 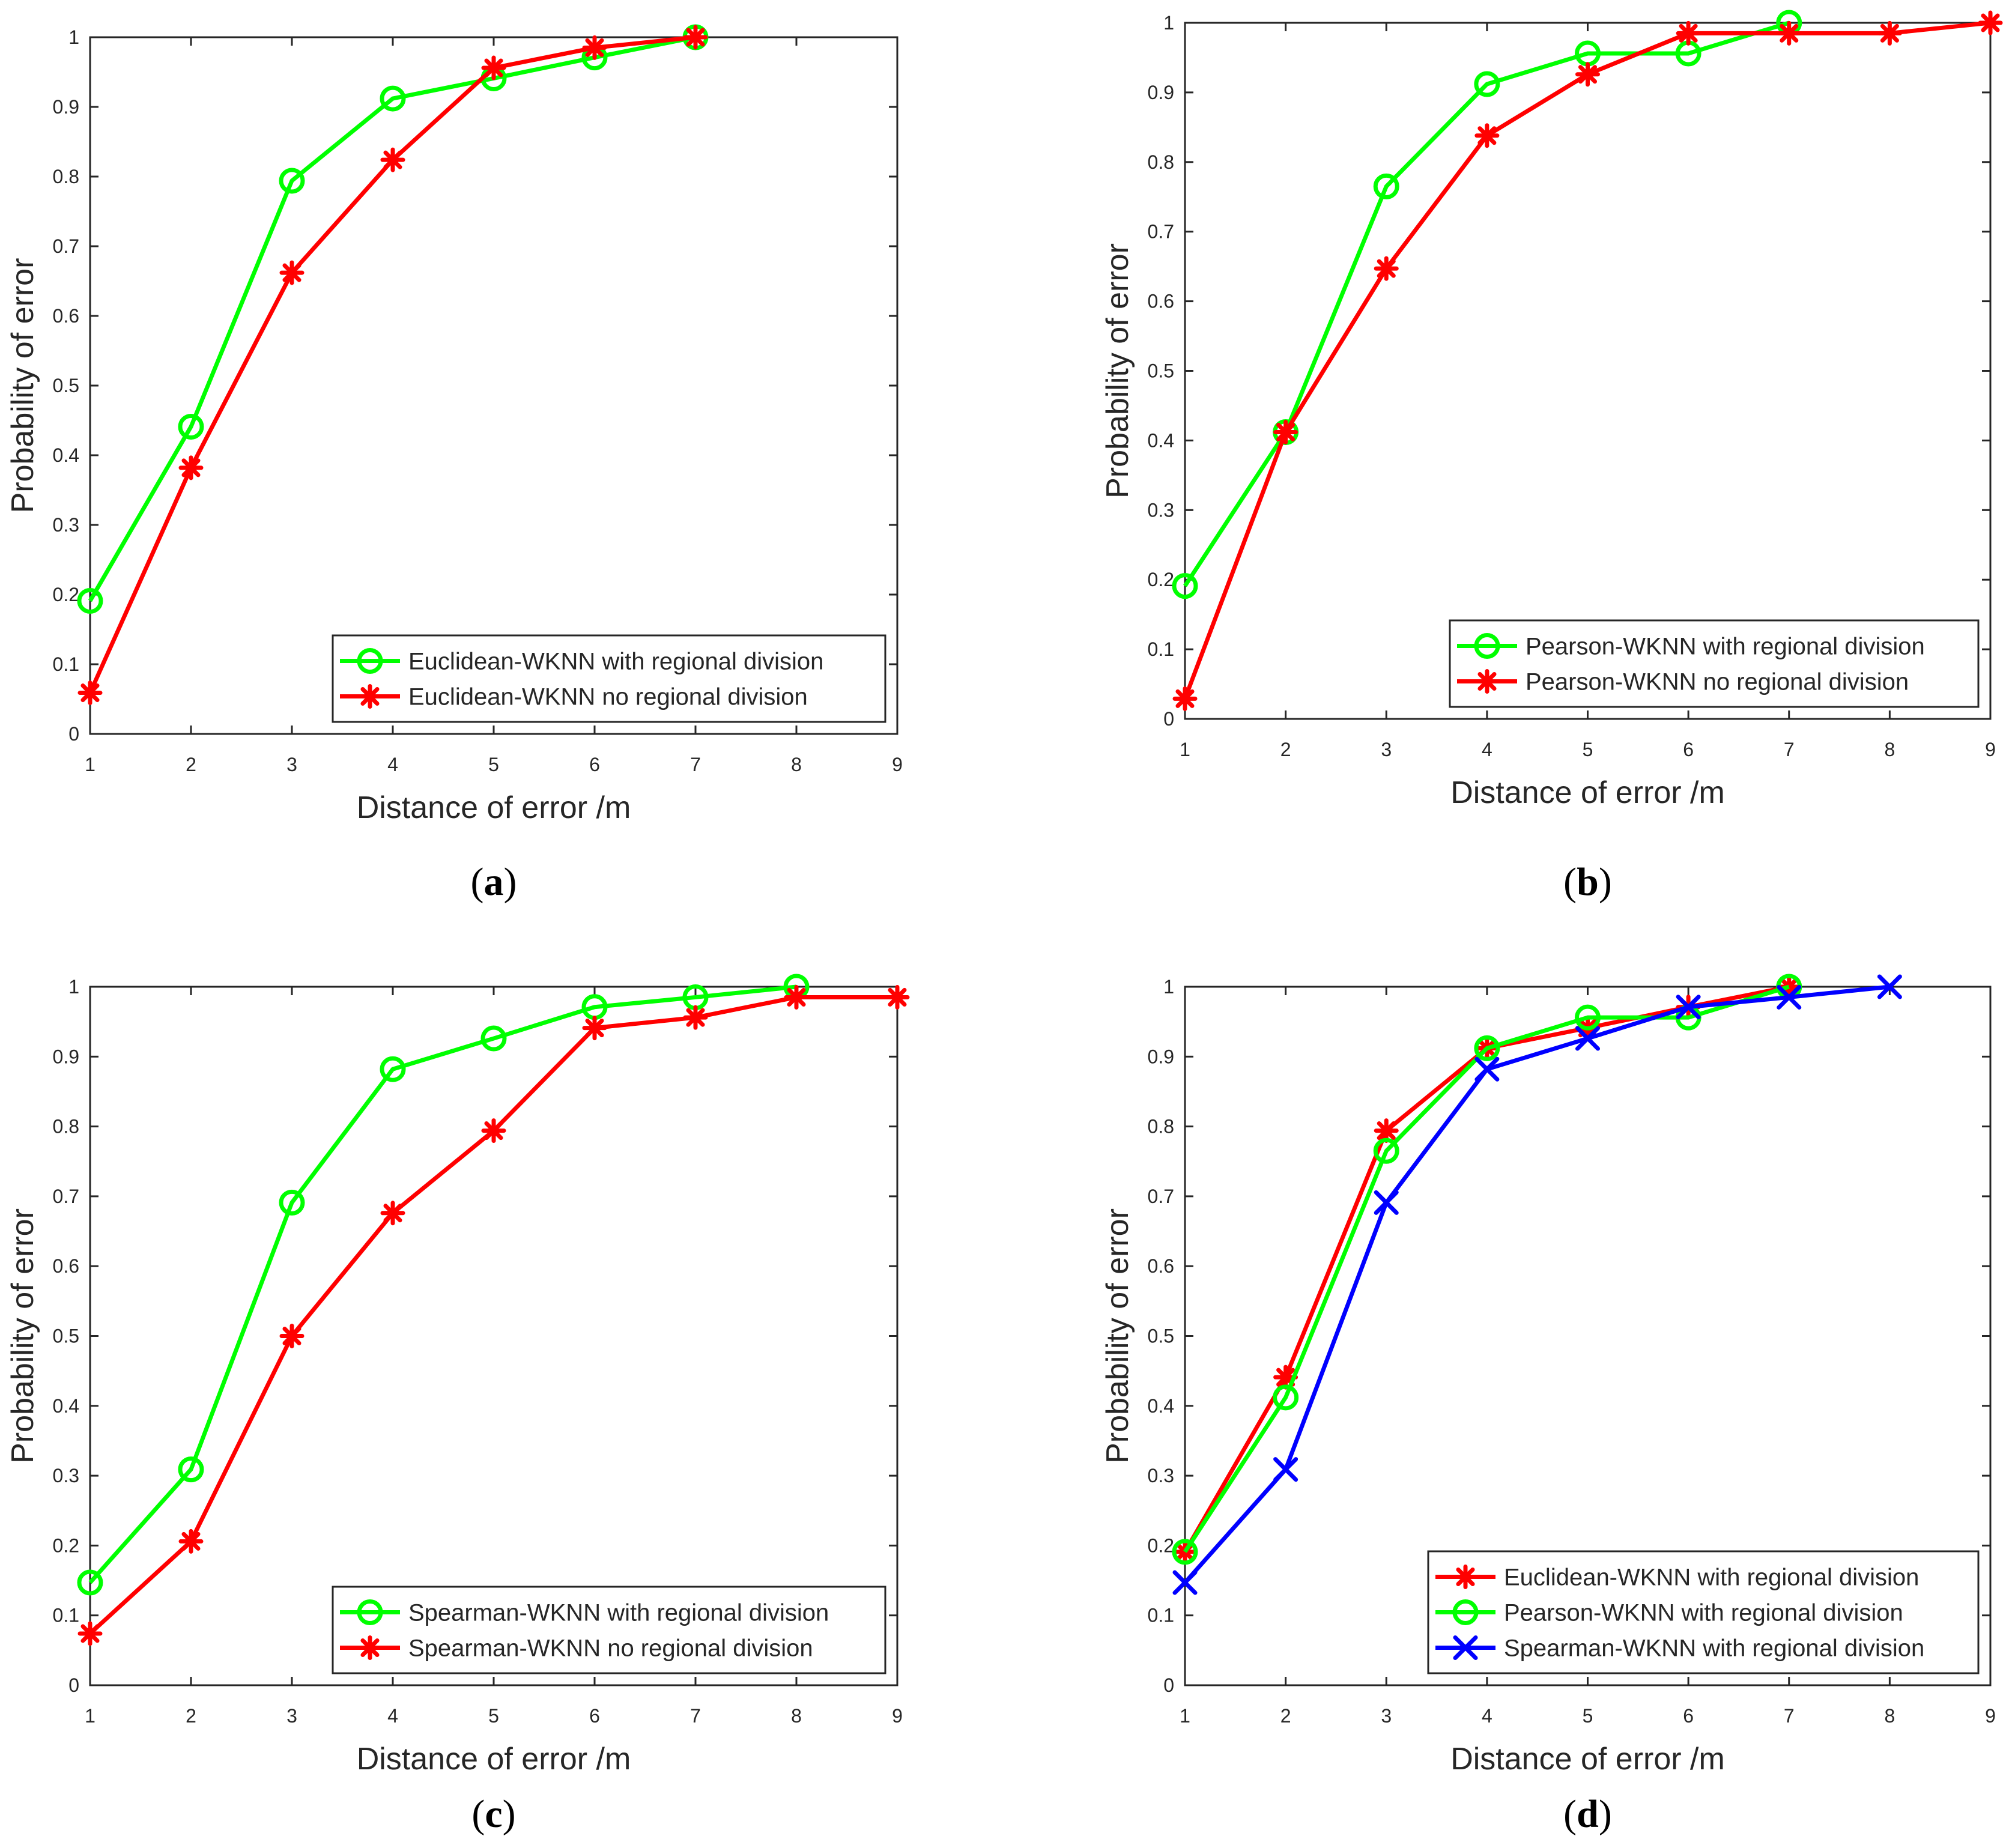 What do you see at coordinates (1990, 749) in the screenshot?
I see `x-tick-label: 9` at bounding box center [1990, 749].